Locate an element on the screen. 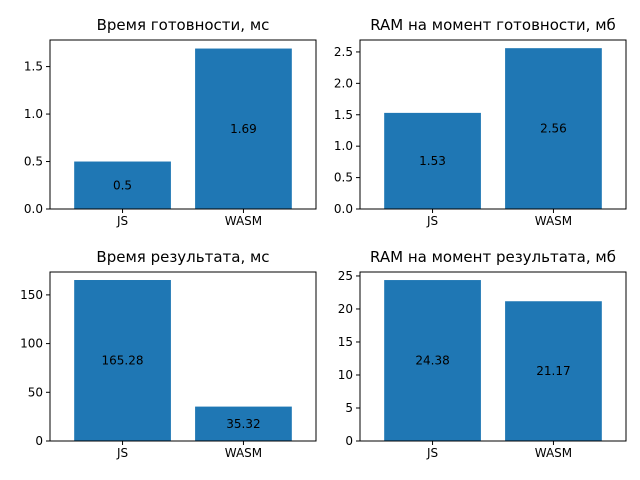  data-label: 2.56 is located at coordinates (553, 129).